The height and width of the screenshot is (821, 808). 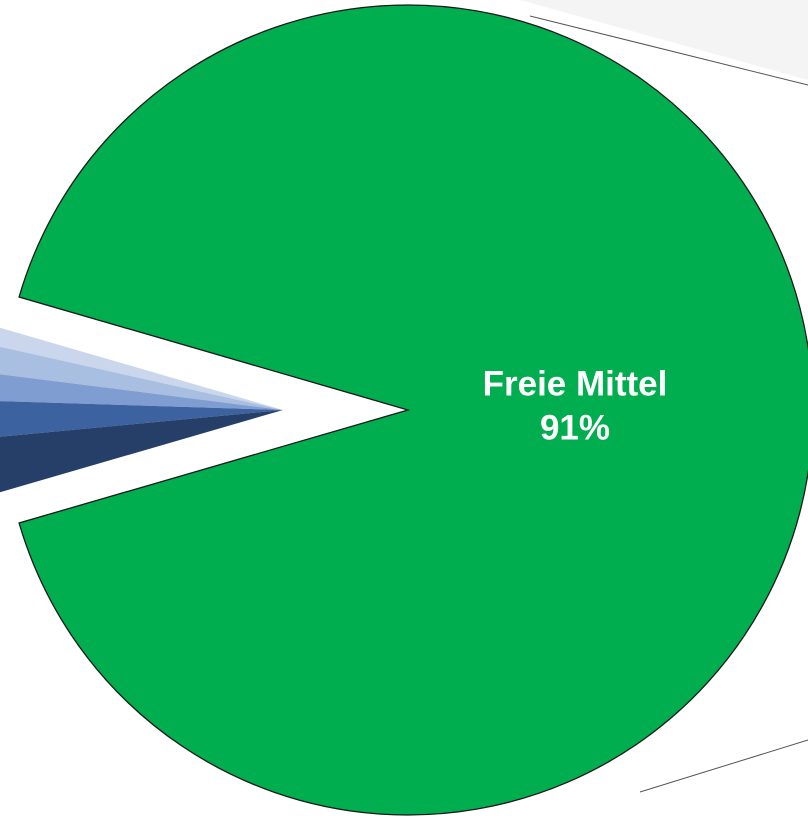 I want to click on labels: Freie Mittel 91%, so click(x=575, y=405).